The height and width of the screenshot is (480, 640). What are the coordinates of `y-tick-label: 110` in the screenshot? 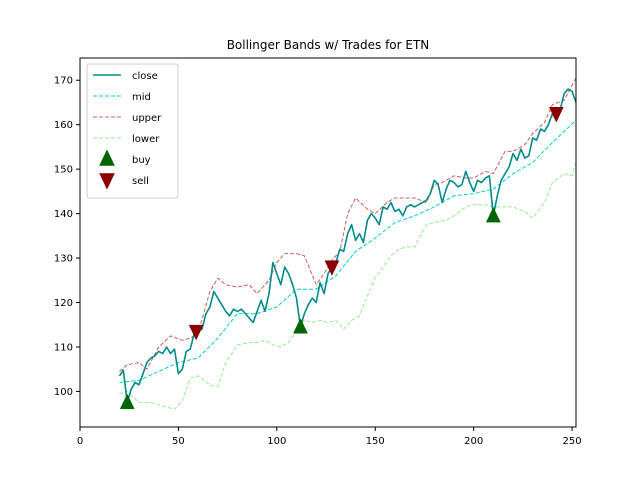 It's located at (63, 347).